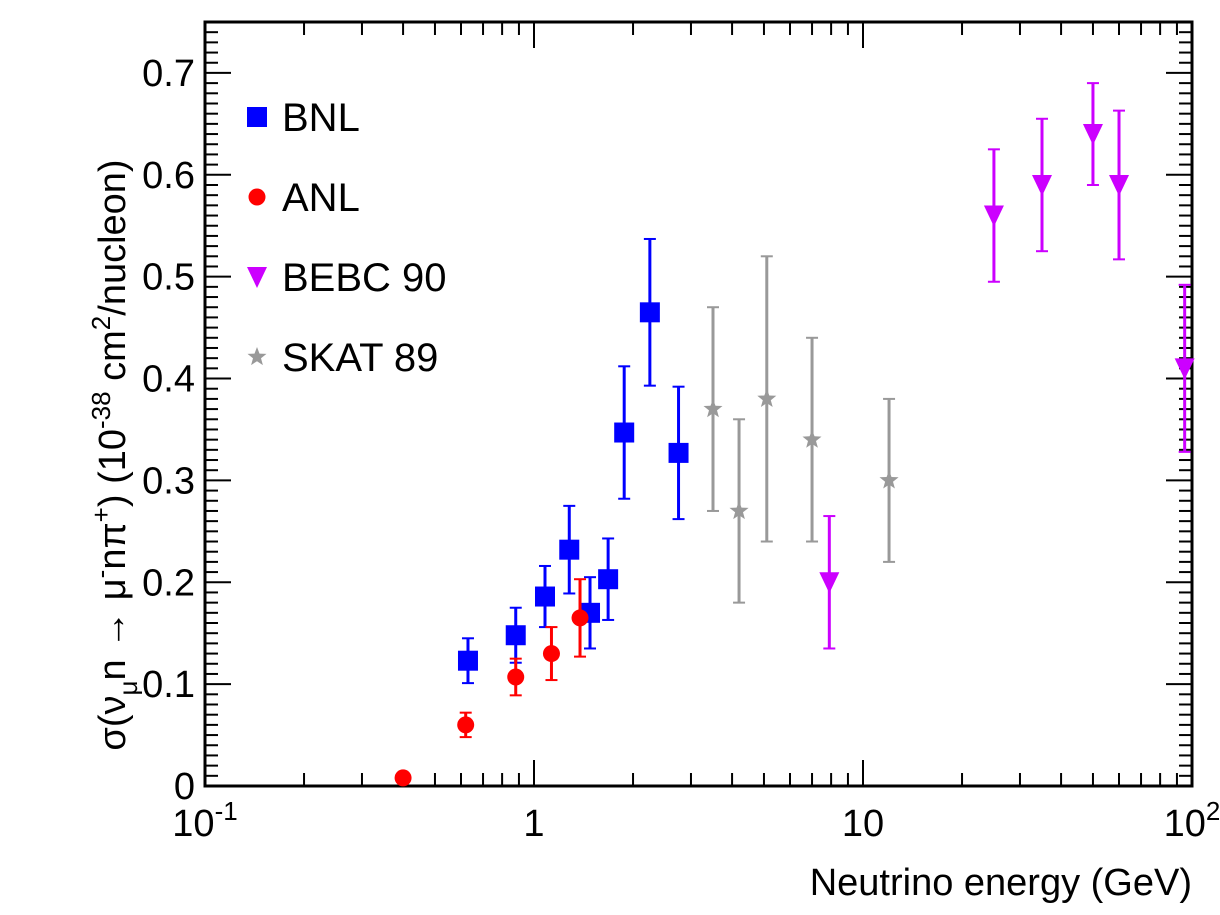  I want to click on y-axis-title-part: /nucleon), so click(113, 237).